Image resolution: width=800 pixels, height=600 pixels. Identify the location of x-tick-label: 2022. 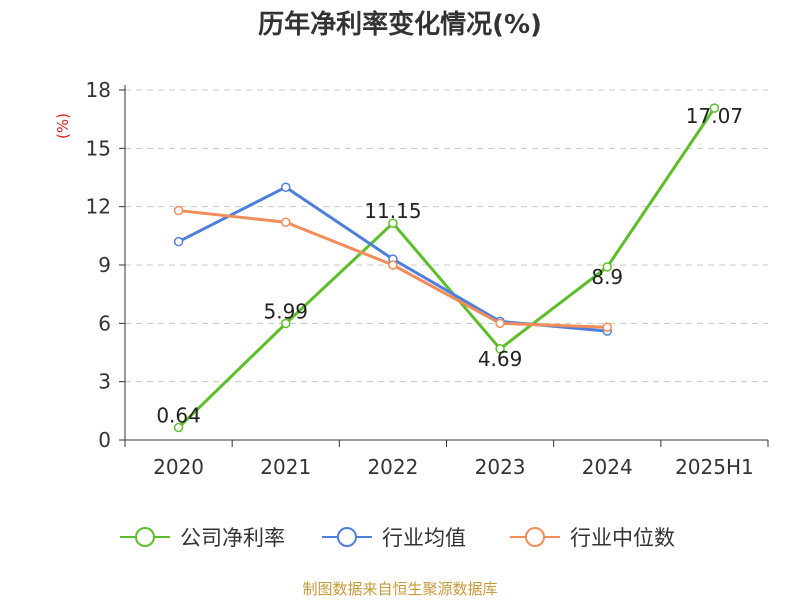
(392, 467).